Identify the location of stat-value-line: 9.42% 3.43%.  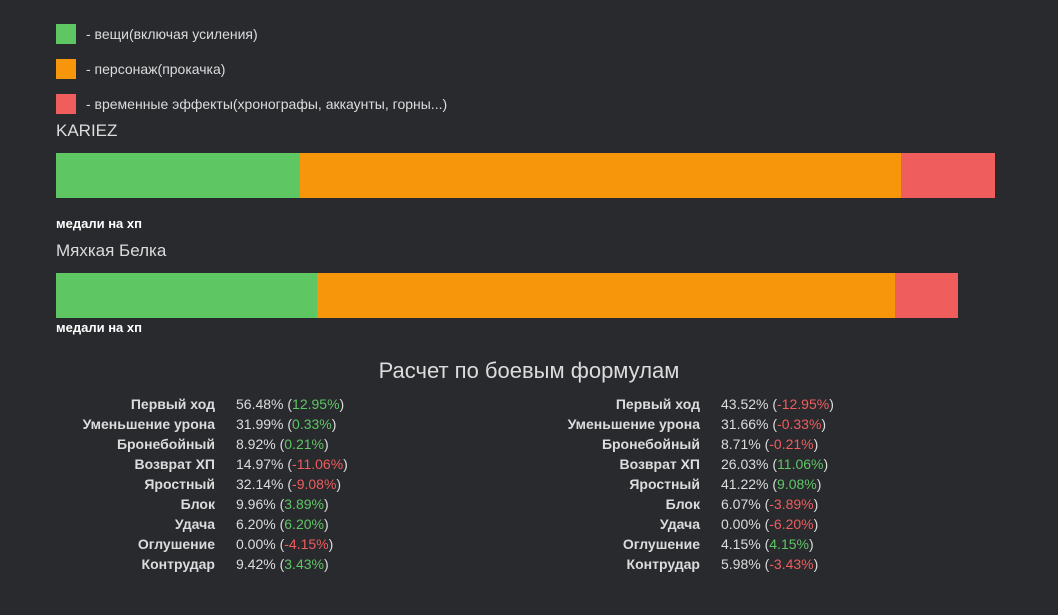
(282, 564).